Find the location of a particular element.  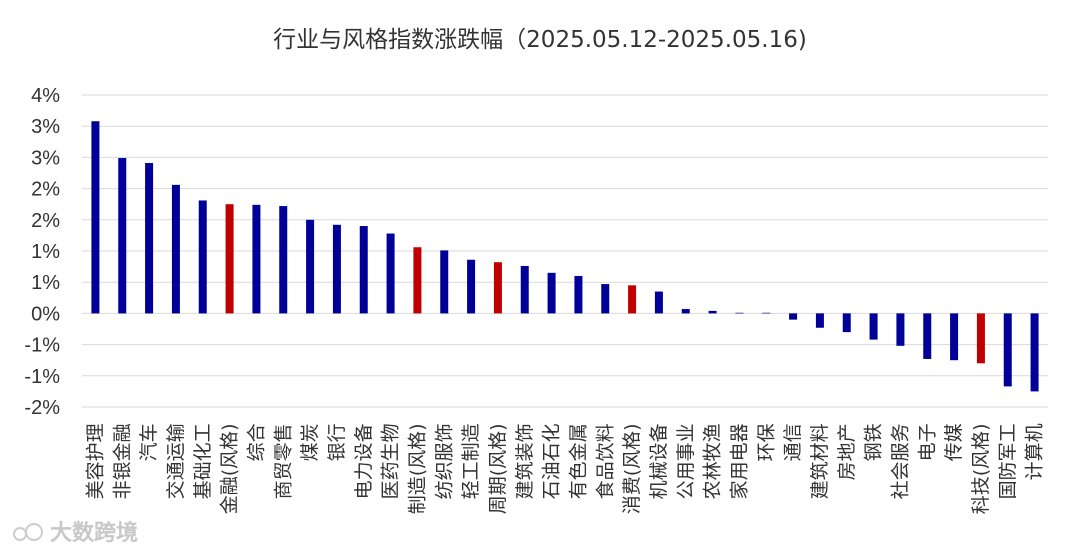

x-tick-label: 煤炭 is located at coordinates (310, 442).